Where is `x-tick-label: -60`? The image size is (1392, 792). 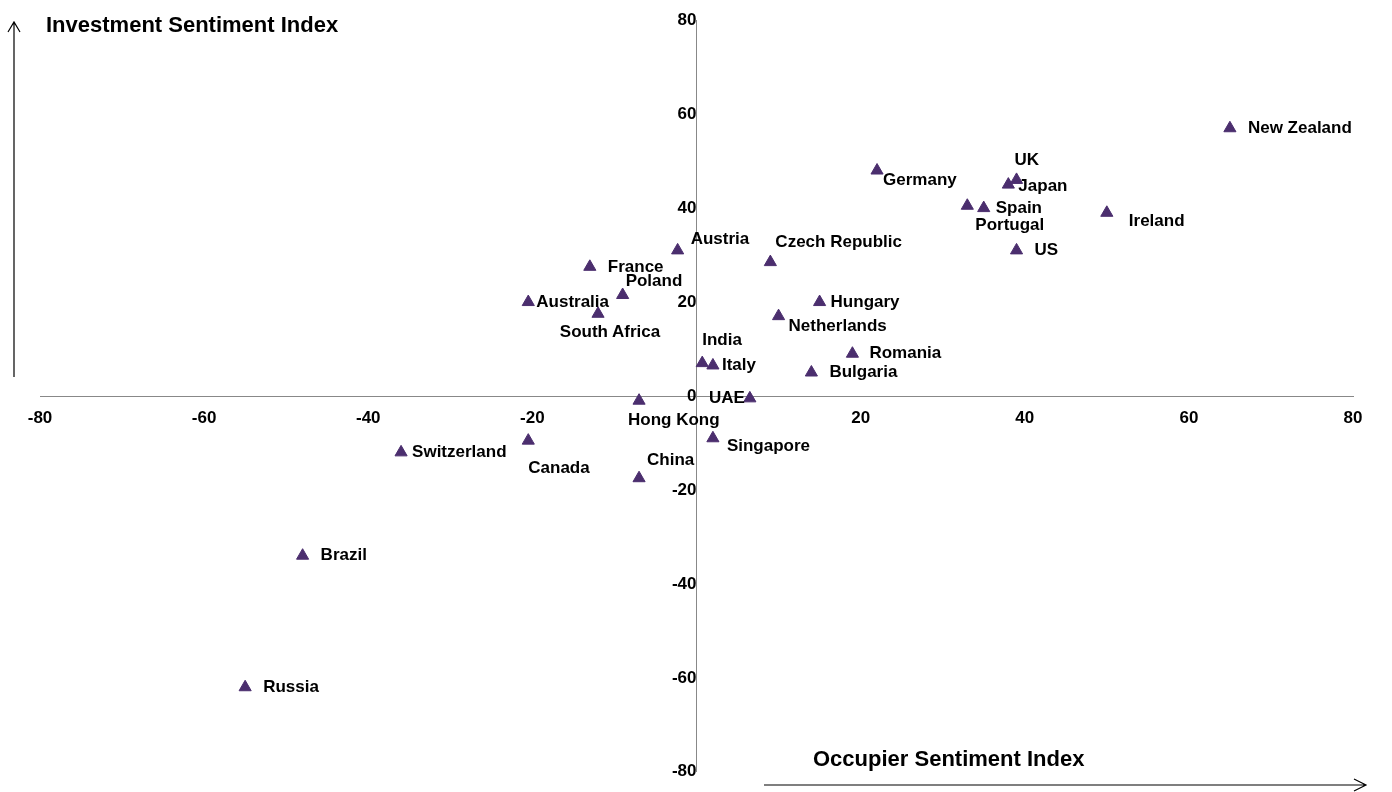
x-tick-label: -60 is located at coordinates (204, 417).